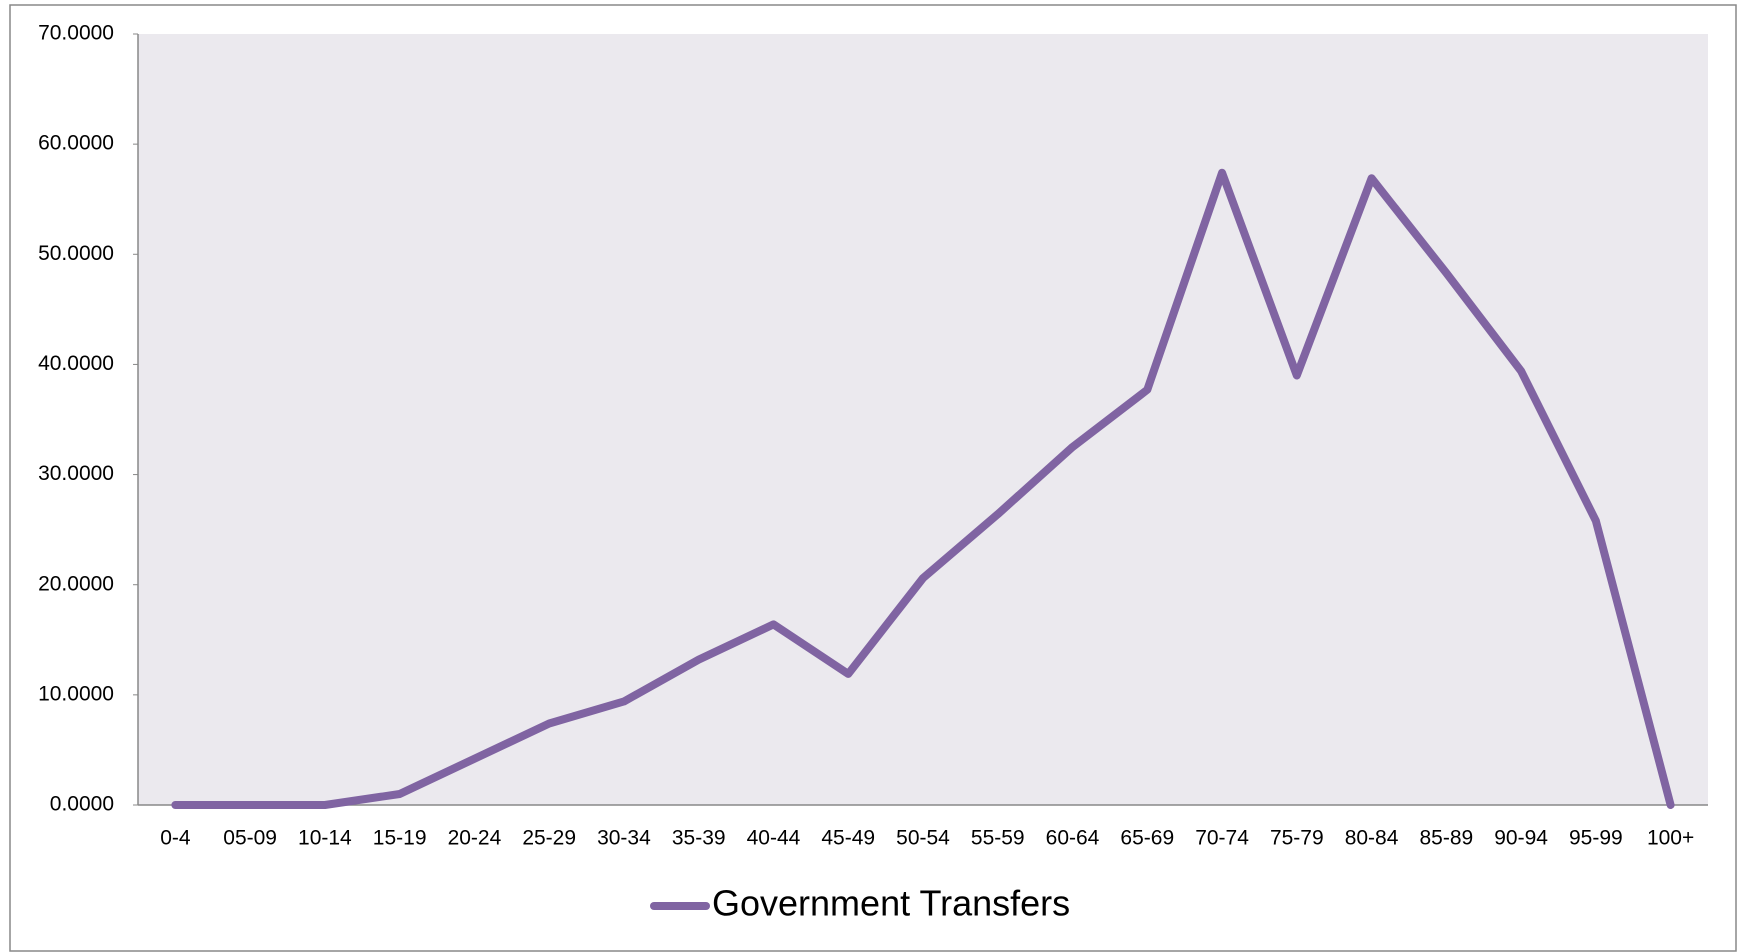 The height and width of the screenshot is (952, 1737). I want to click on x-tick-label: 55-59, so click(998, 838).